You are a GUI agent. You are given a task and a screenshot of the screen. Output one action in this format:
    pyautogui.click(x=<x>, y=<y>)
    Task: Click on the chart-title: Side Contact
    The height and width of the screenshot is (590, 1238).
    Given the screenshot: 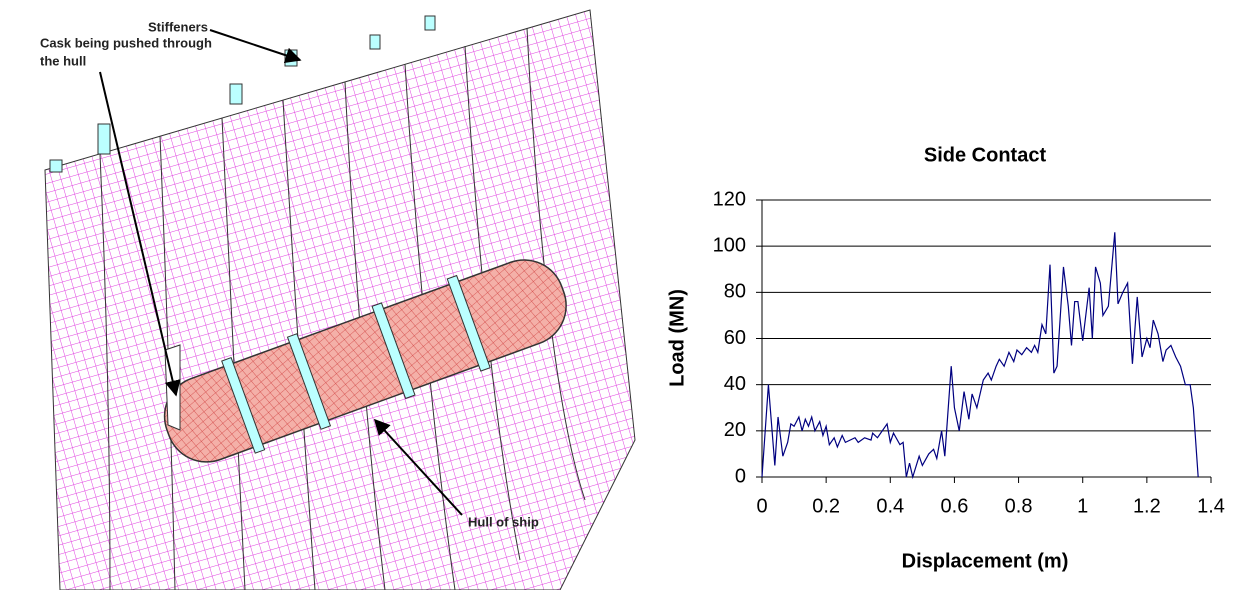 What is the action you would take?
    pyautogui.click(x=985, y=155)
    